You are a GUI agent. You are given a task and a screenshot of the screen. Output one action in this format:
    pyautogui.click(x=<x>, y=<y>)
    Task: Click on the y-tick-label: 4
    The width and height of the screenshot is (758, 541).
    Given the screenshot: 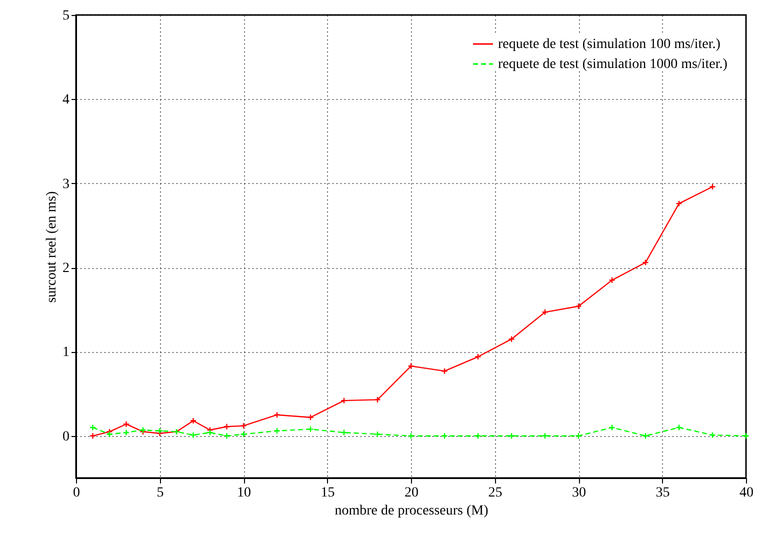 What is the action you would take?
    pyautogui.click(x=66, y=100)
    